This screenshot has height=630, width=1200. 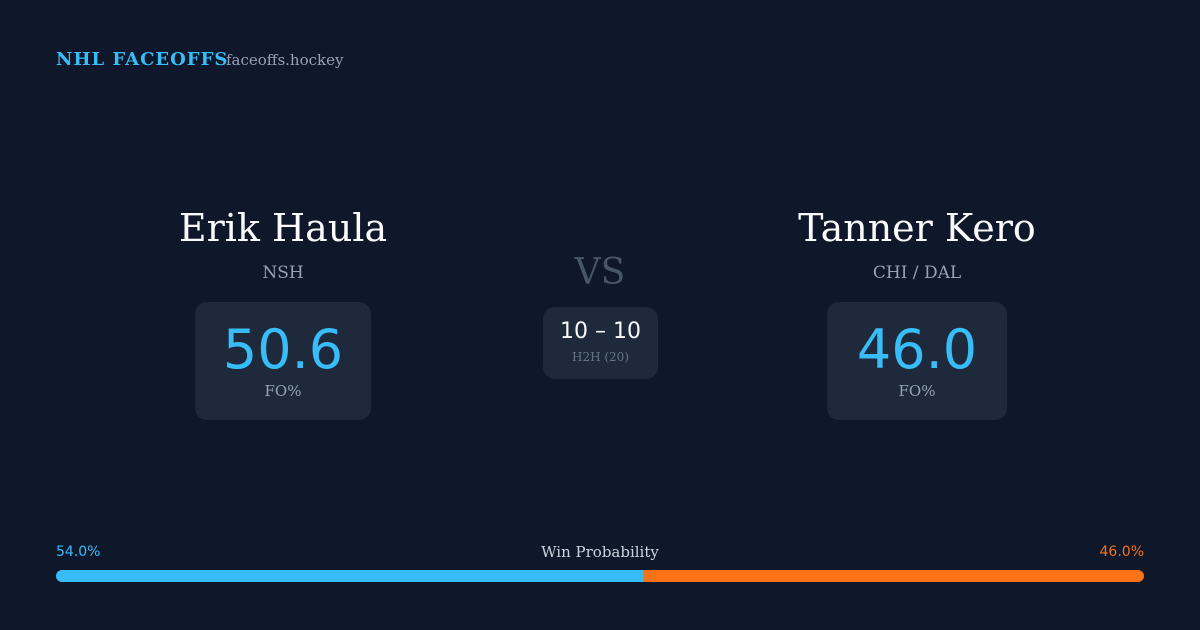 I want to click on player-team: CHI / DAL, so click(x=917, y=273).